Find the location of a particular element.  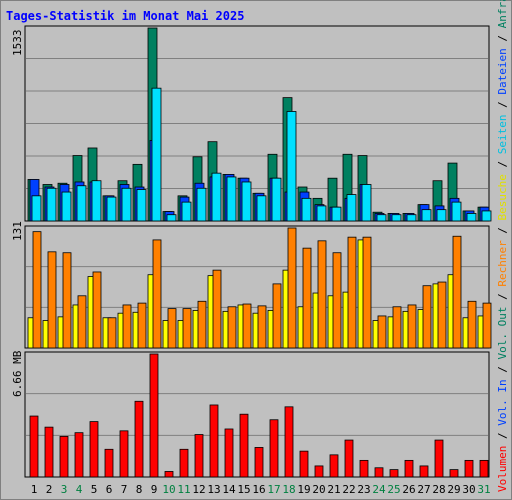

x-tick-day-9: 9 is located at coordinates (154, 489).